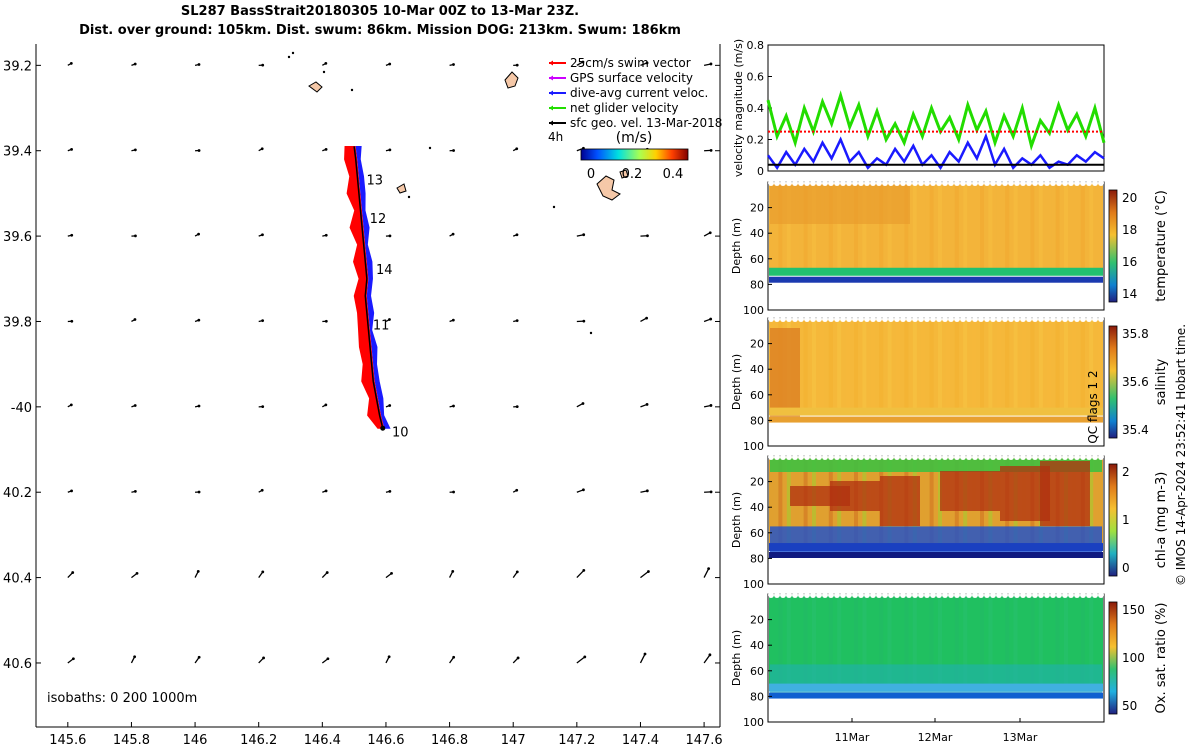 This screenshot has width=1200, height=750. What do you see at coordinates (1133, 610) in the screenshot?
I see `section-colorbar-tick: 150` at bounding box center [1133, 610].